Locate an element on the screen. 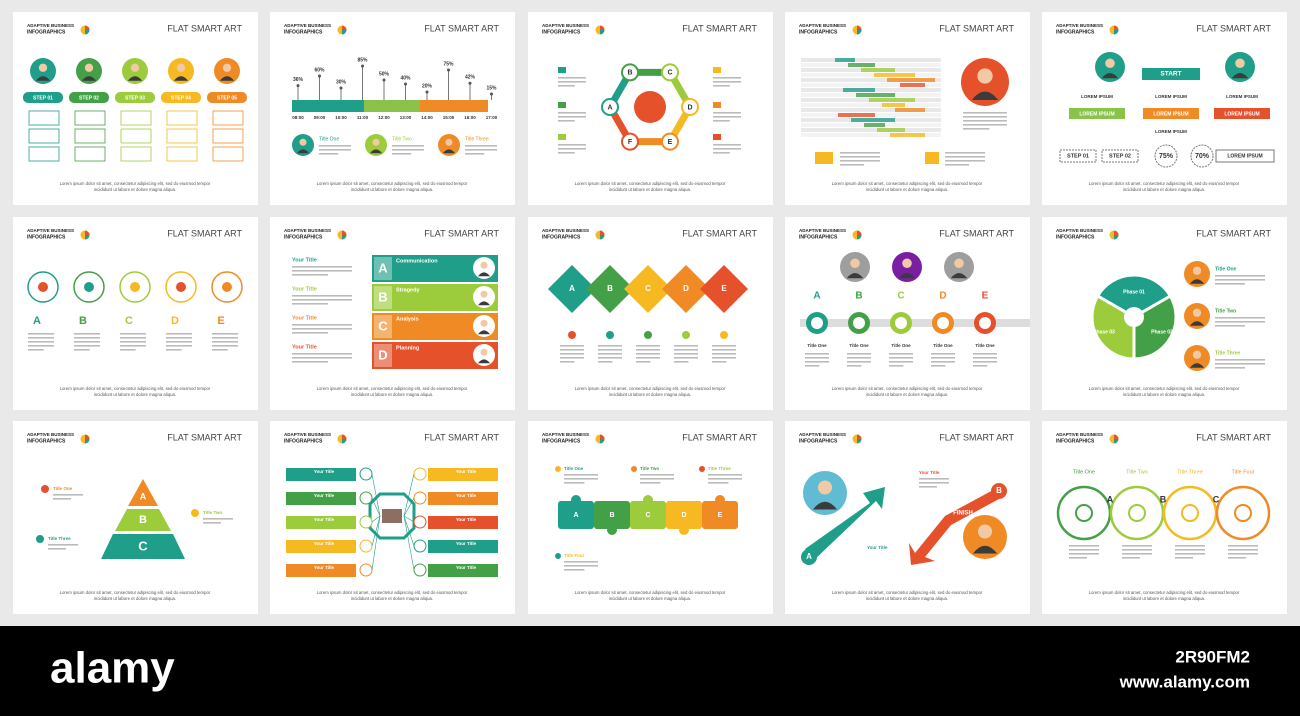 This screenshot has height=716, width=1300. connector is located at coordinates (409, 519).